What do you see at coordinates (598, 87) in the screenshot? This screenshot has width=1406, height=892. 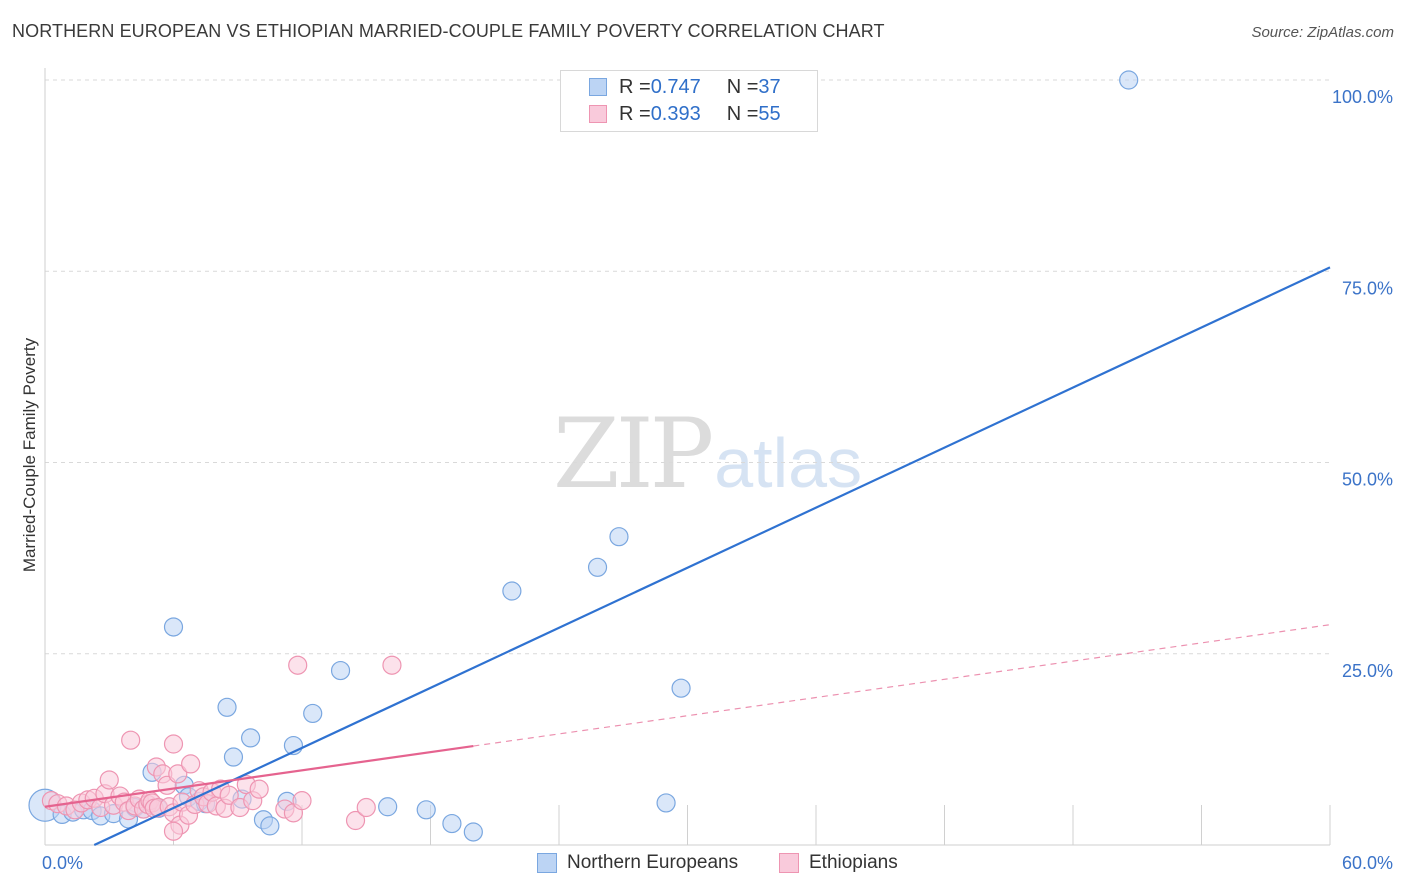 I see `legend-swatch-blue` at bounding box center [598, 87].